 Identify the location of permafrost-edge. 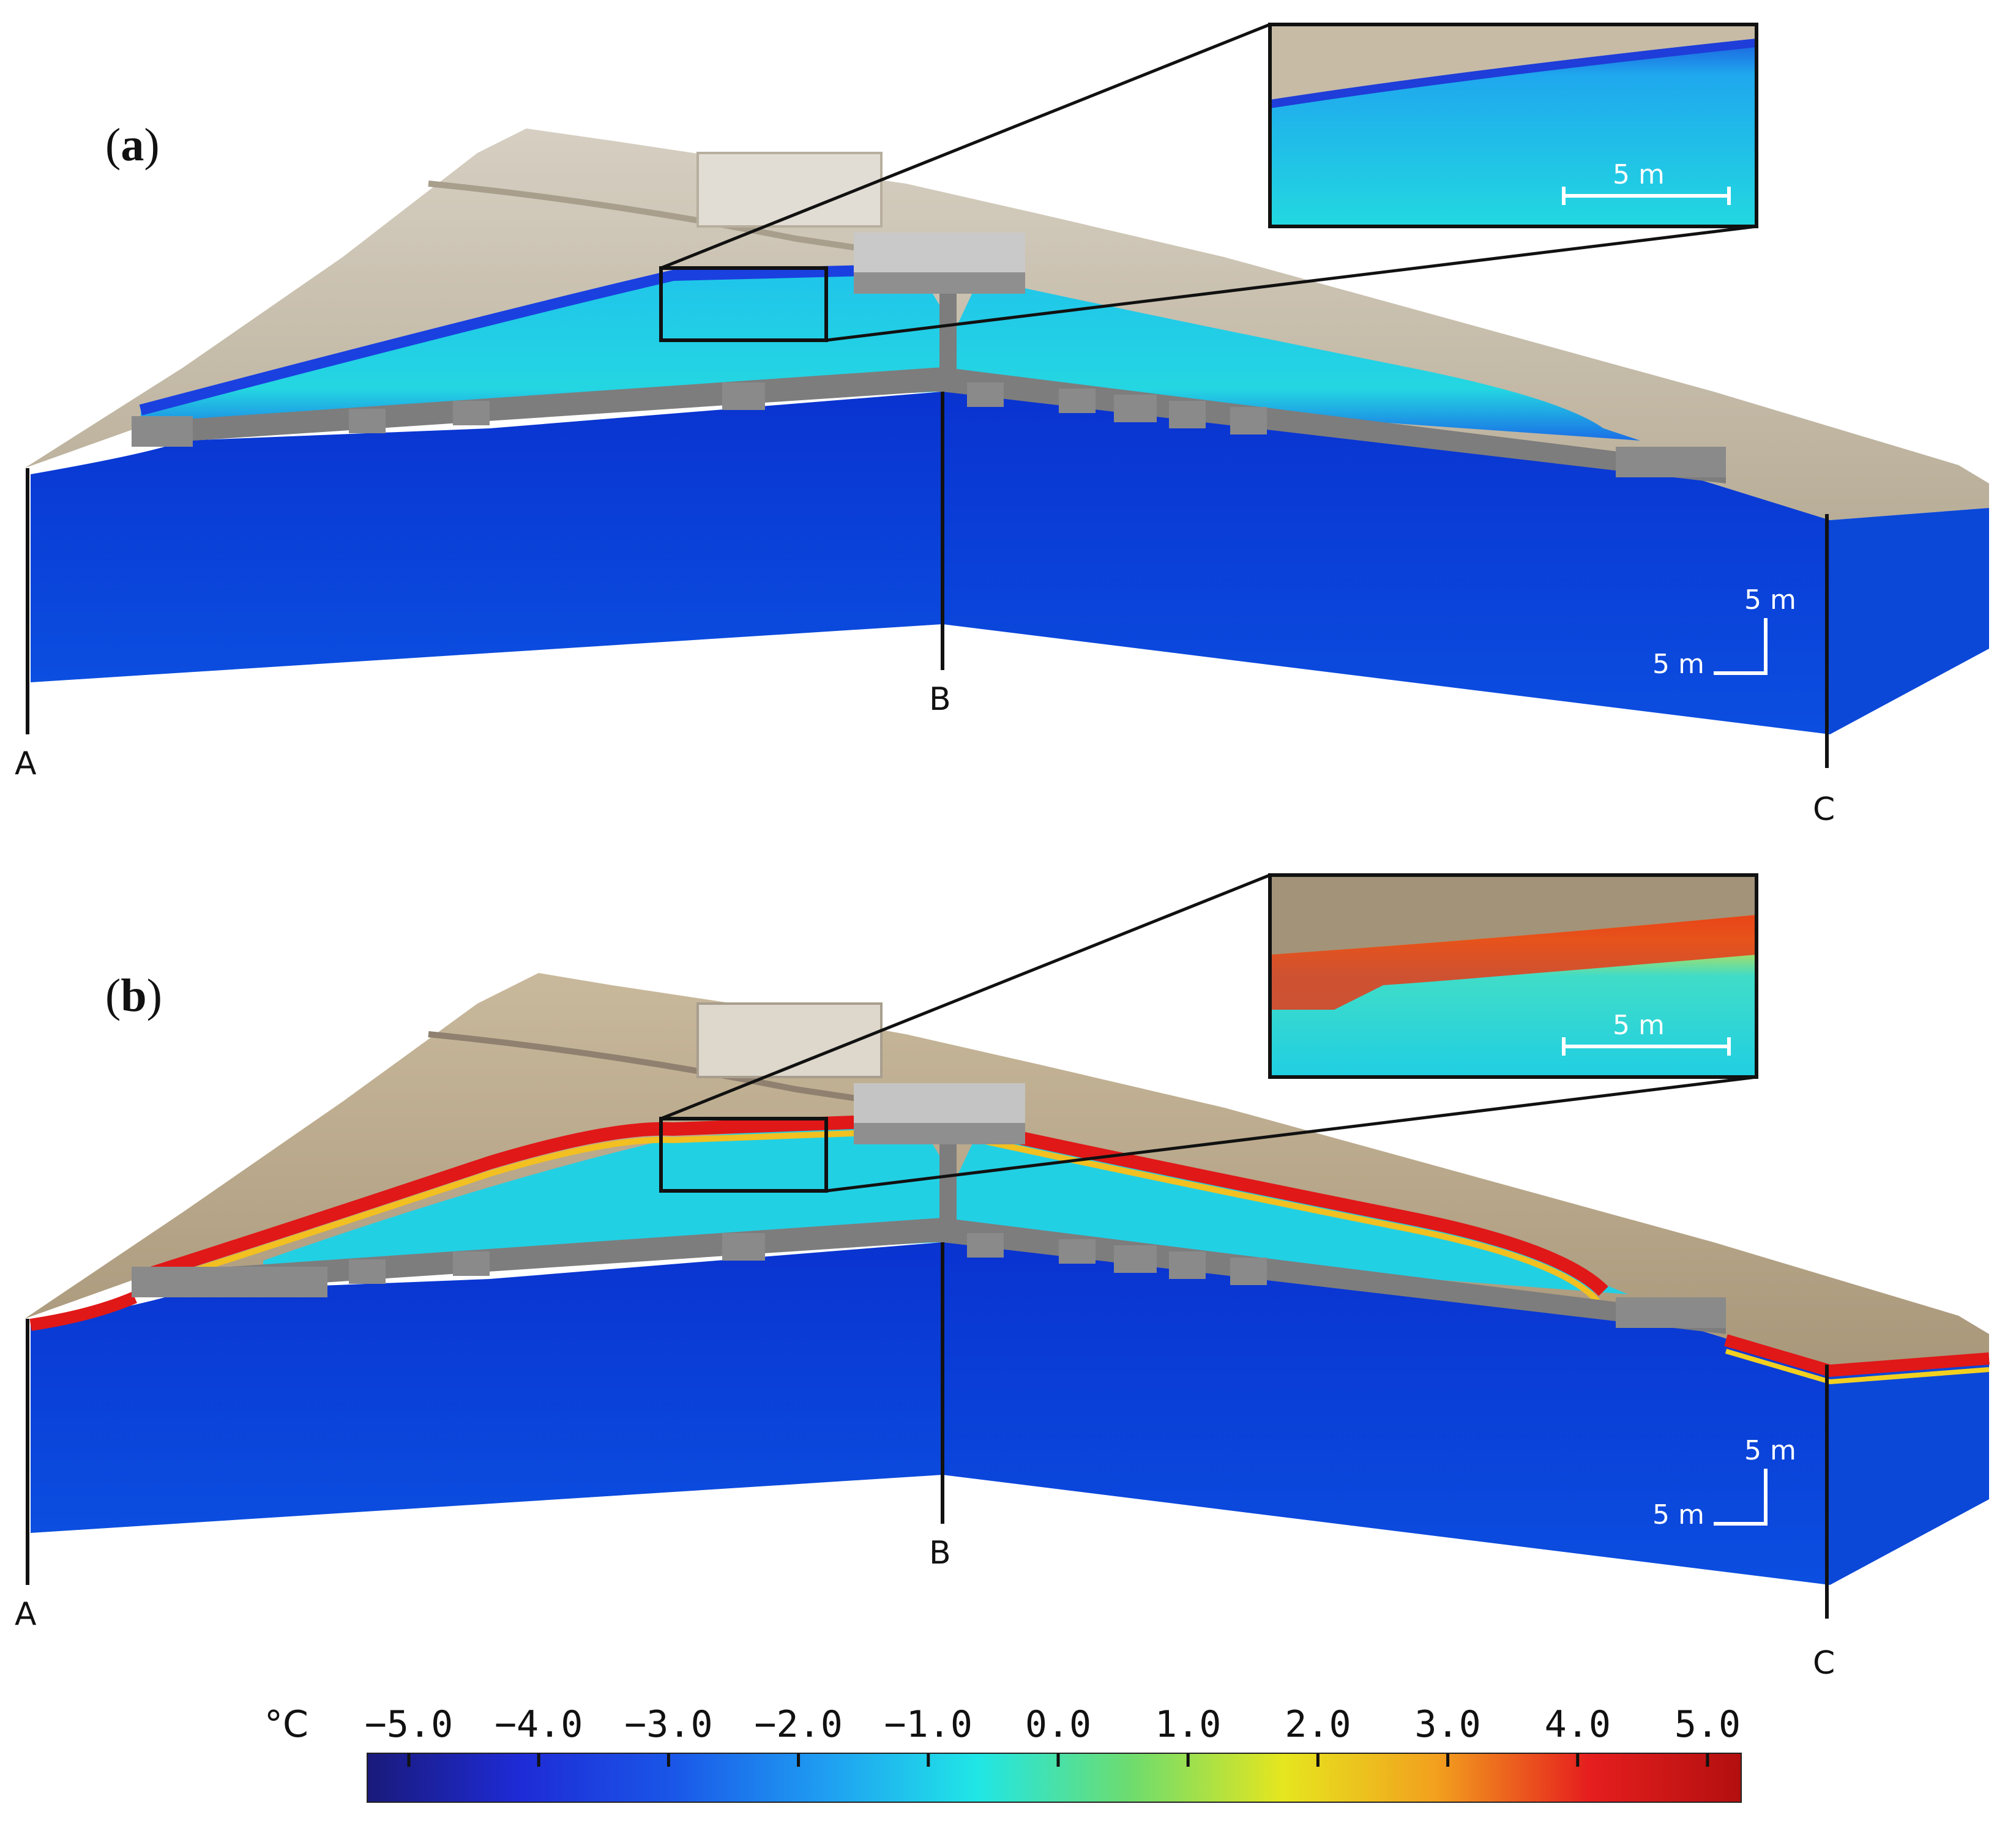
(529, 340).